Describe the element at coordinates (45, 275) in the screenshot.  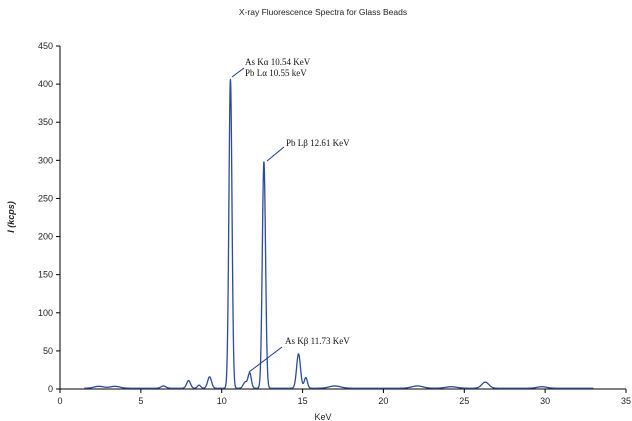
I see `y-tick-label: 150` at that location.